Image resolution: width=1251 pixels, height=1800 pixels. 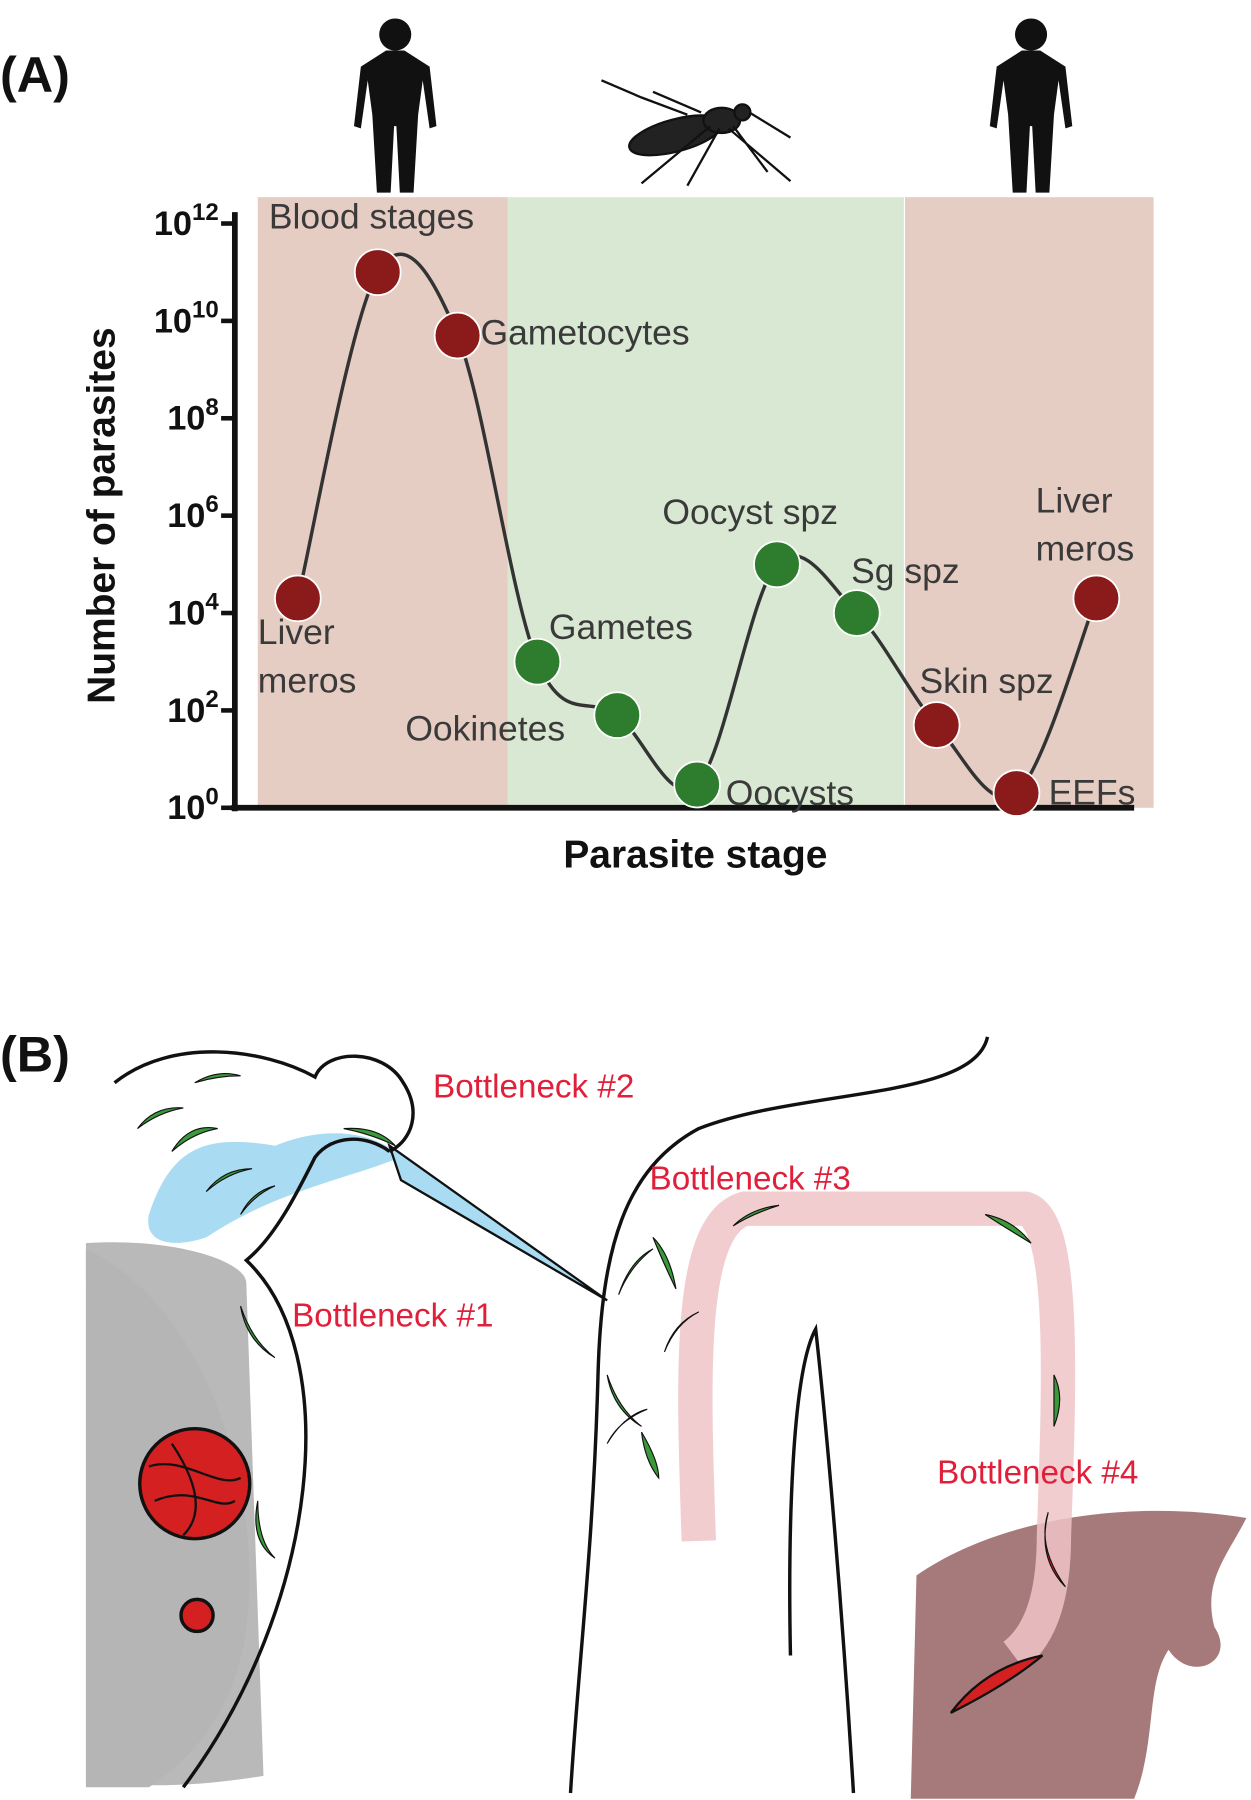 What do you see at coordinates (485, 728) in the screenshot?
I see `stage-label: Ookinetes` at bounding box center [485, 728].